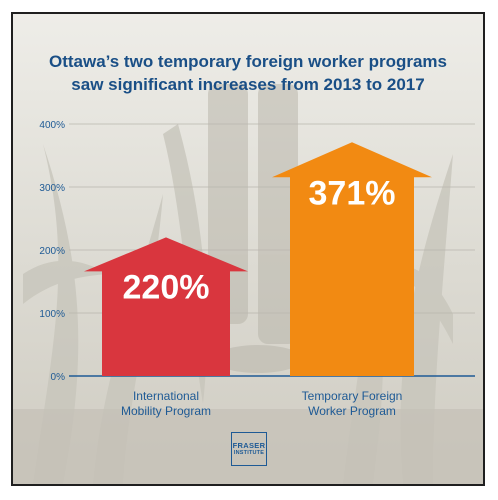  What do you see at coordinates (52, 314) in the screenshot?
I see `y-tick-label: 100%` at bounding box center [52, 314].